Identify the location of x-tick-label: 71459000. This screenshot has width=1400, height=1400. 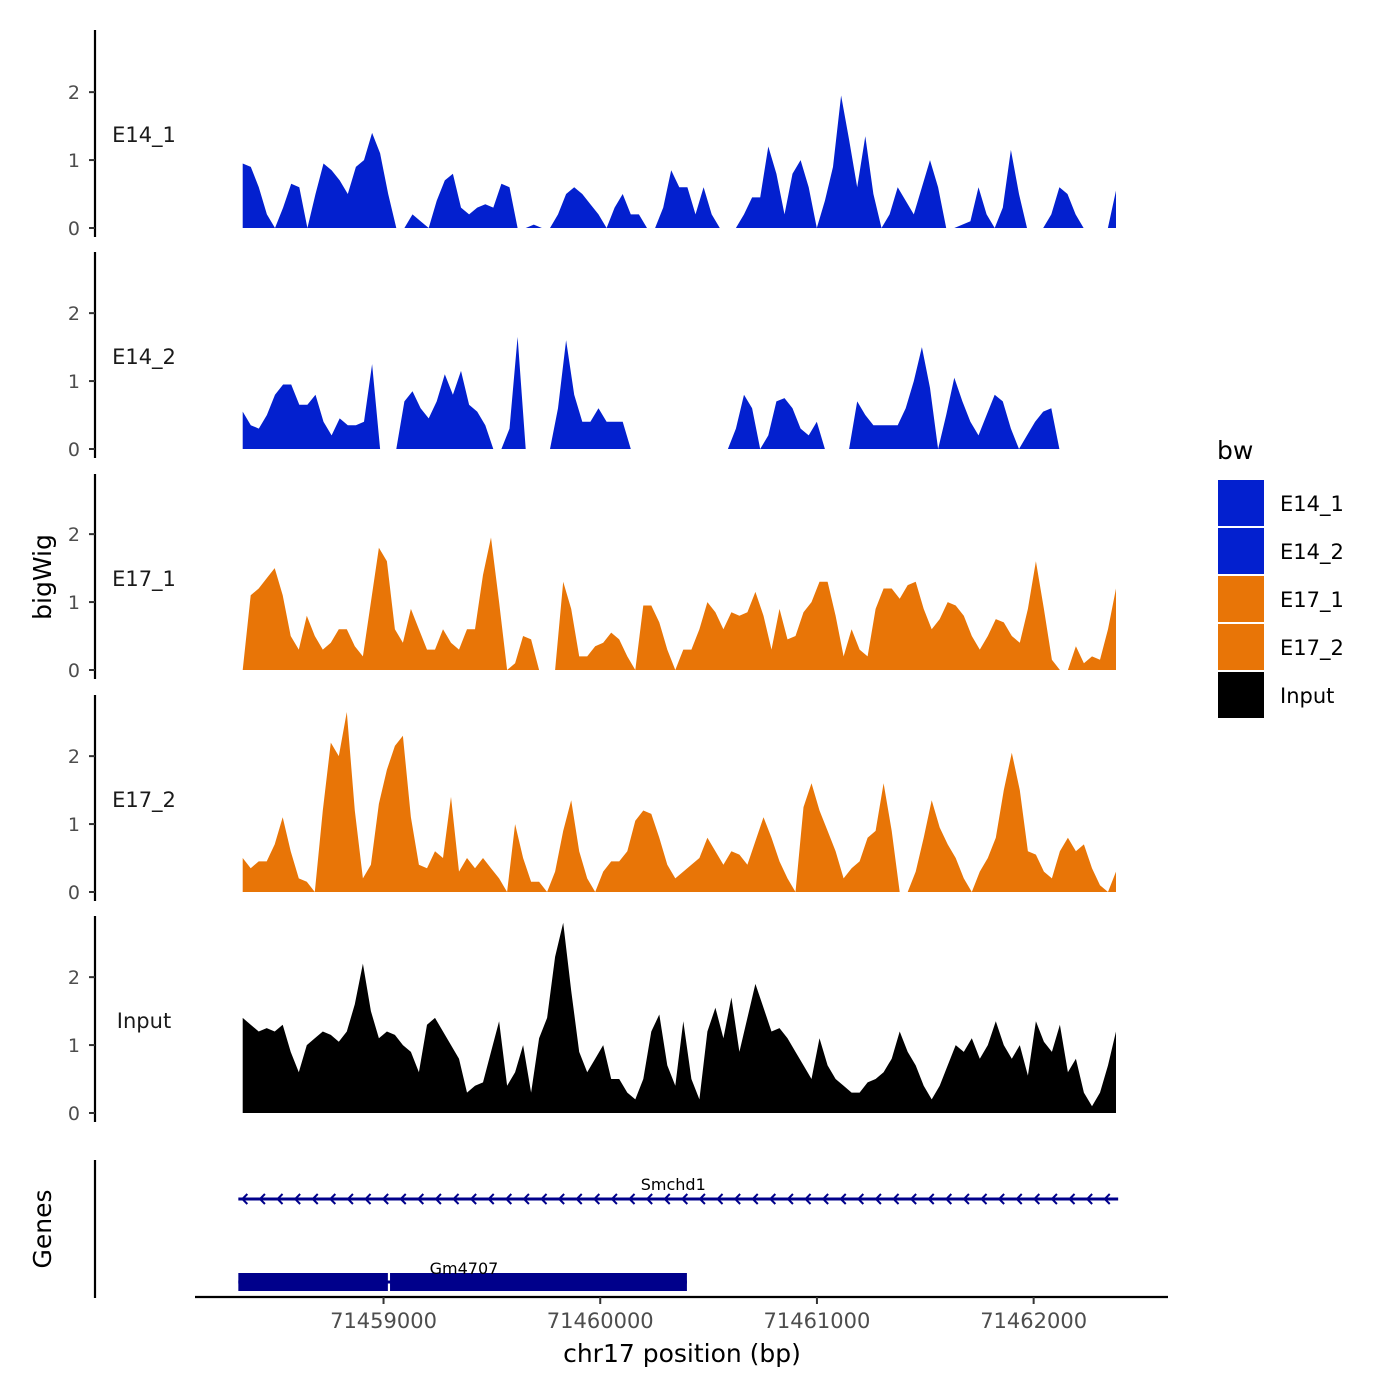
(383, 1321).